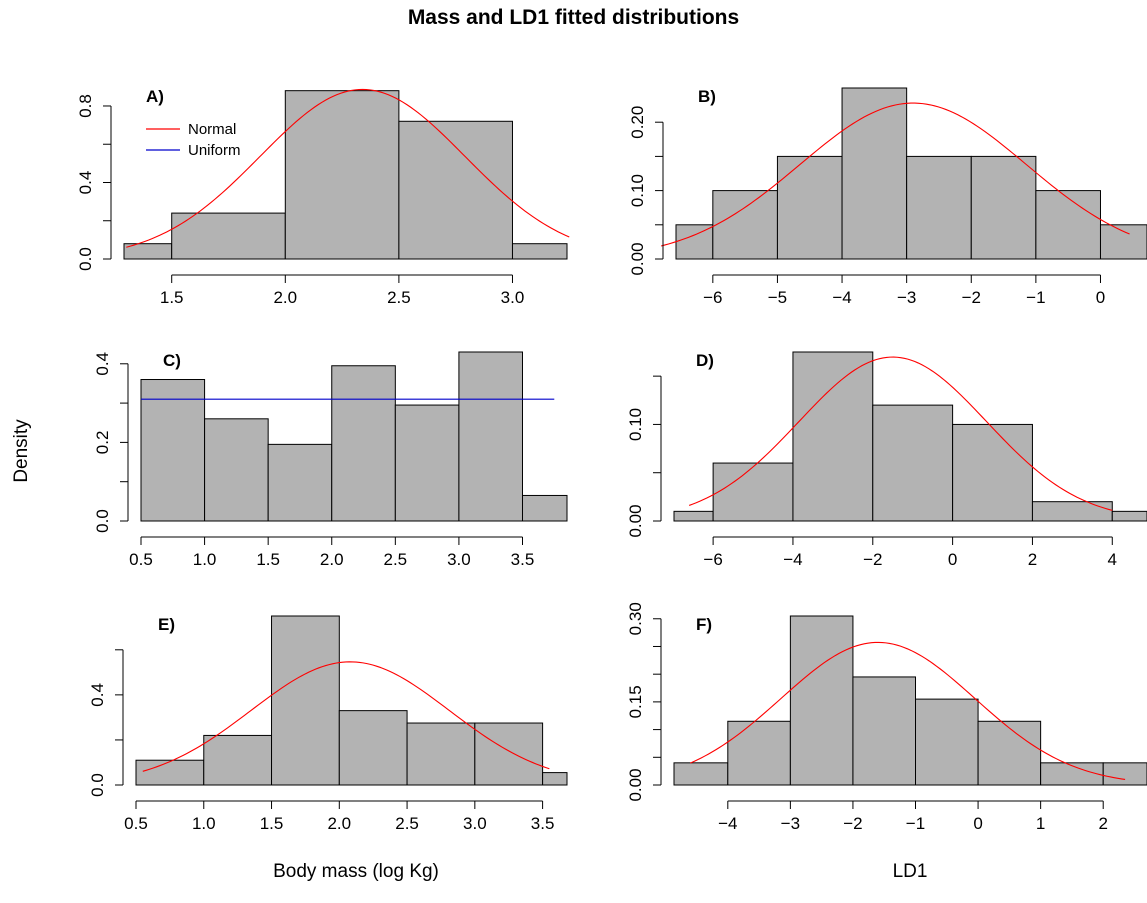 The width and height of the screenshot is (1147, 903). I want to click on x-tick-label: 4, so click(1112, 559).